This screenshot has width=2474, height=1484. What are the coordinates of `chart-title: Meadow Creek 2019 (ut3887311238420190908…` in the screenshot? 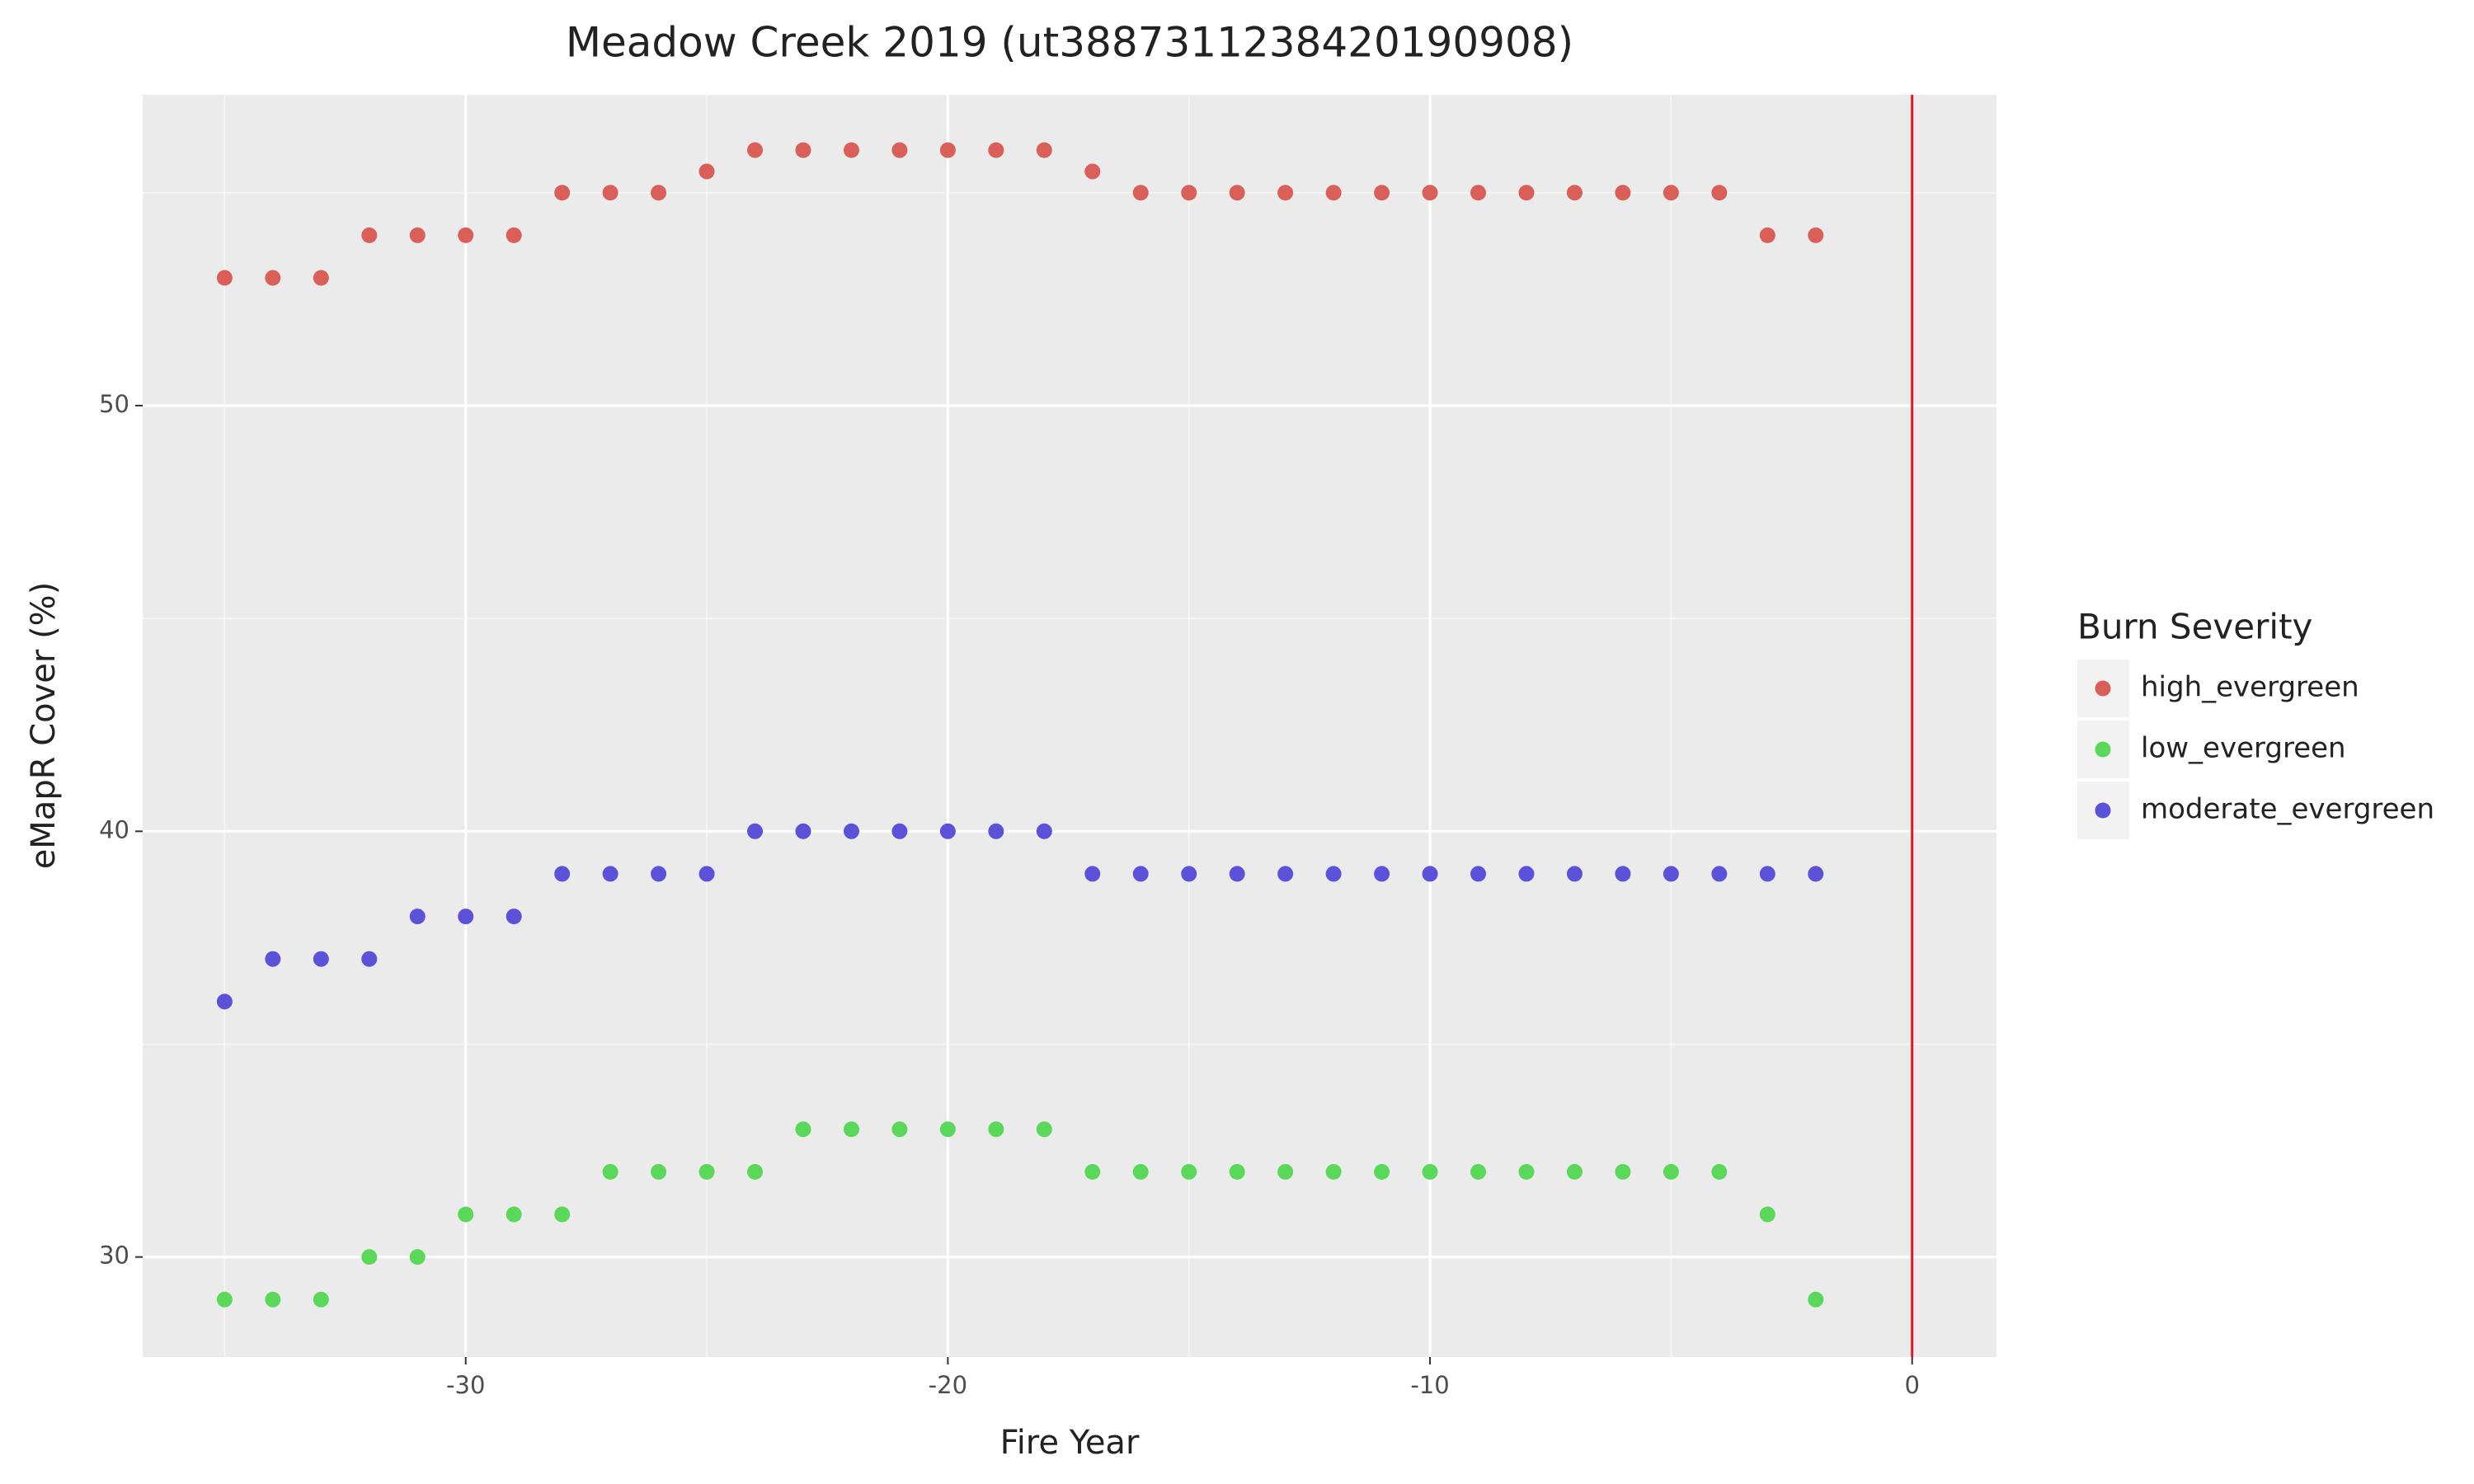 It's located at (1069, 43).